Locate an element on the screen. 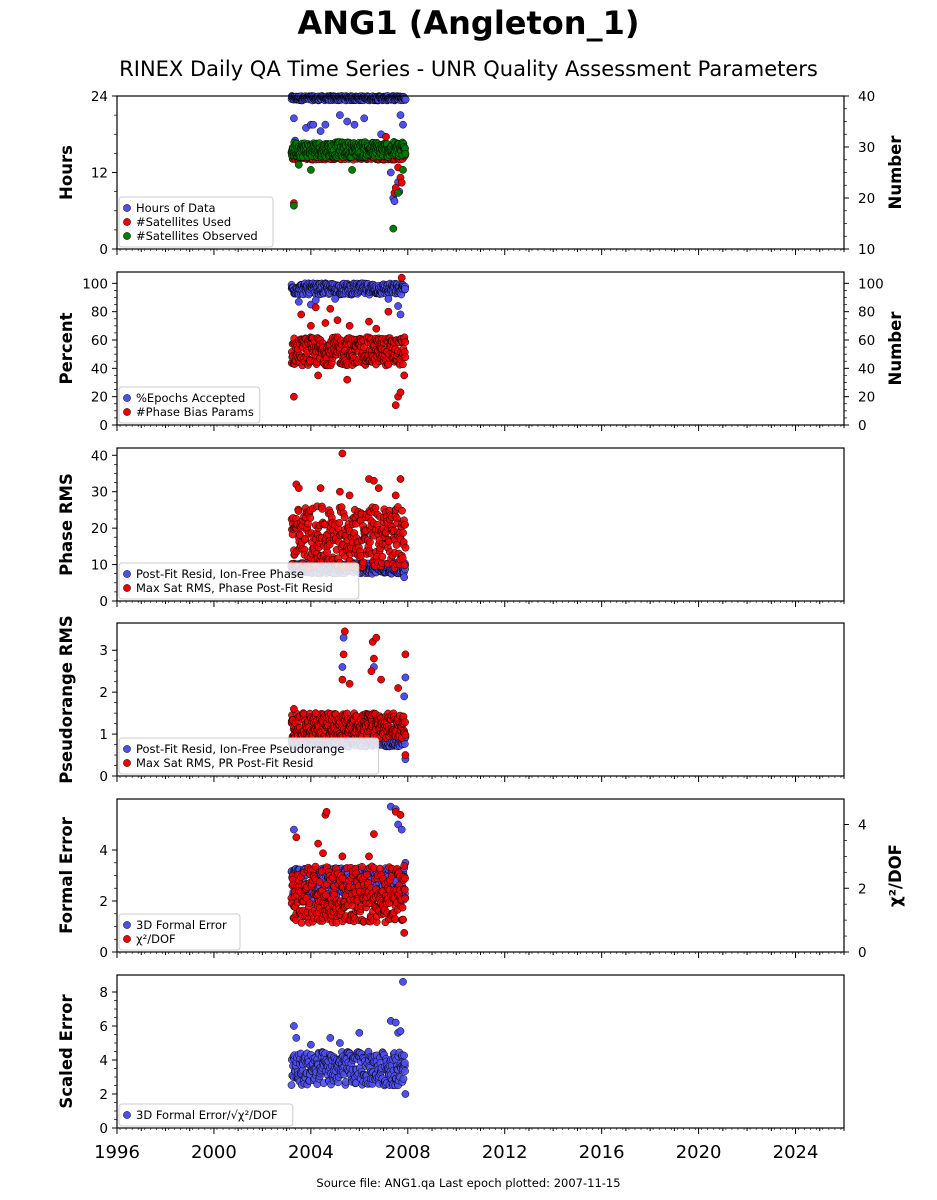  y2-tick-label: 30 is located at coordinates (866, 148).